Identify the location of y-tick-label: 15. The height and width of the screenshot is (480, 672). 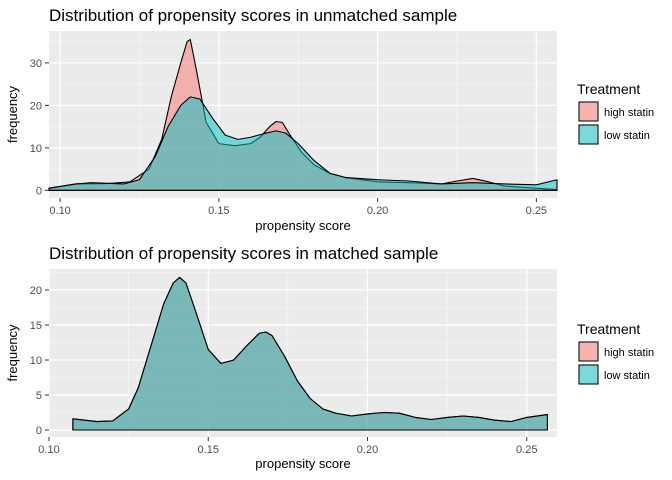
(36, 326).